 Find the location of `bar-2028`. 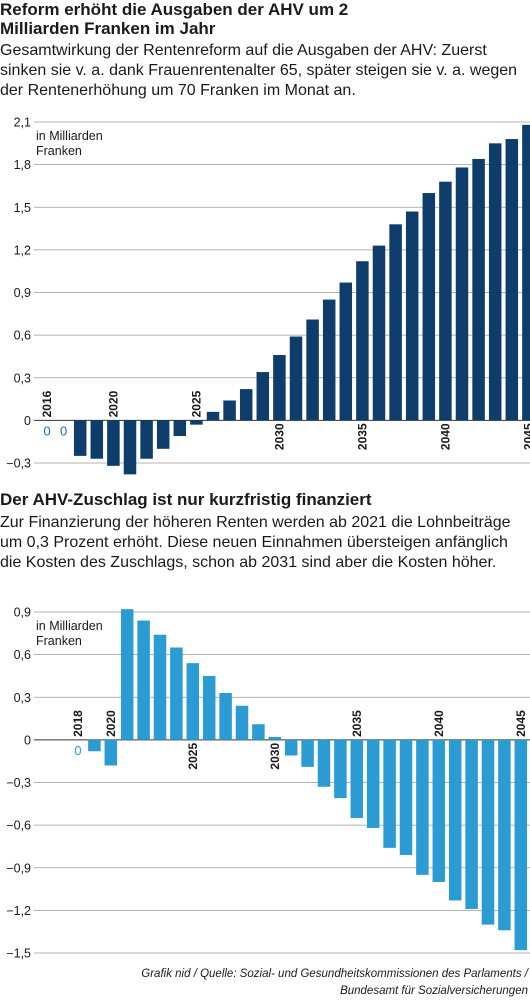

bar-2028 is located at coordinates (246, 405).